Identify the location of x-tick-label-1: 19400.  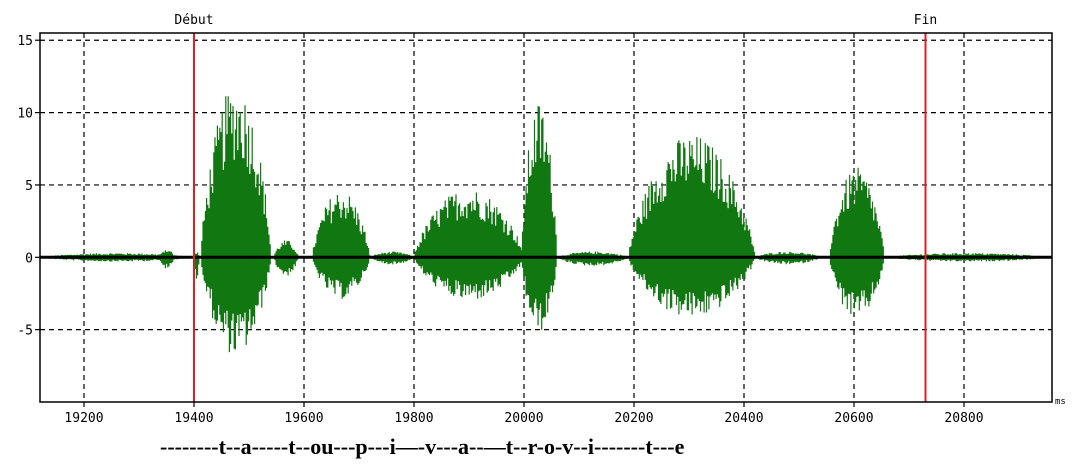
(193, 418).